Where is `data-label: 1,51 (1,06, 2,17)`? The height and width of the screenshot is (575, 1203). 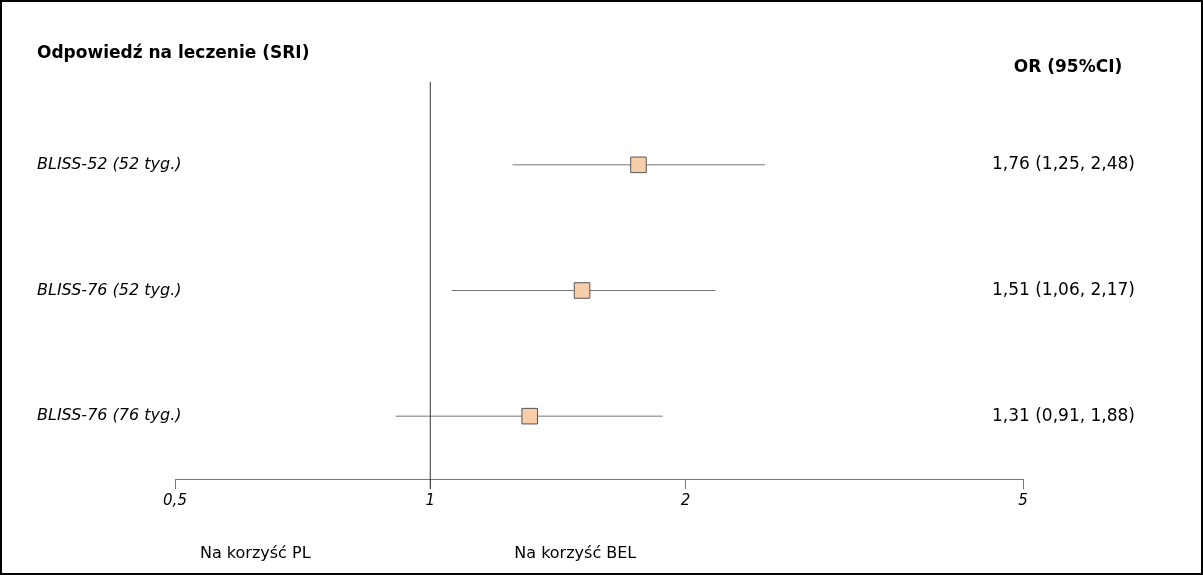 data-label: 1,51 (1,06, 2,17) is located at coordinates (1063, 288).